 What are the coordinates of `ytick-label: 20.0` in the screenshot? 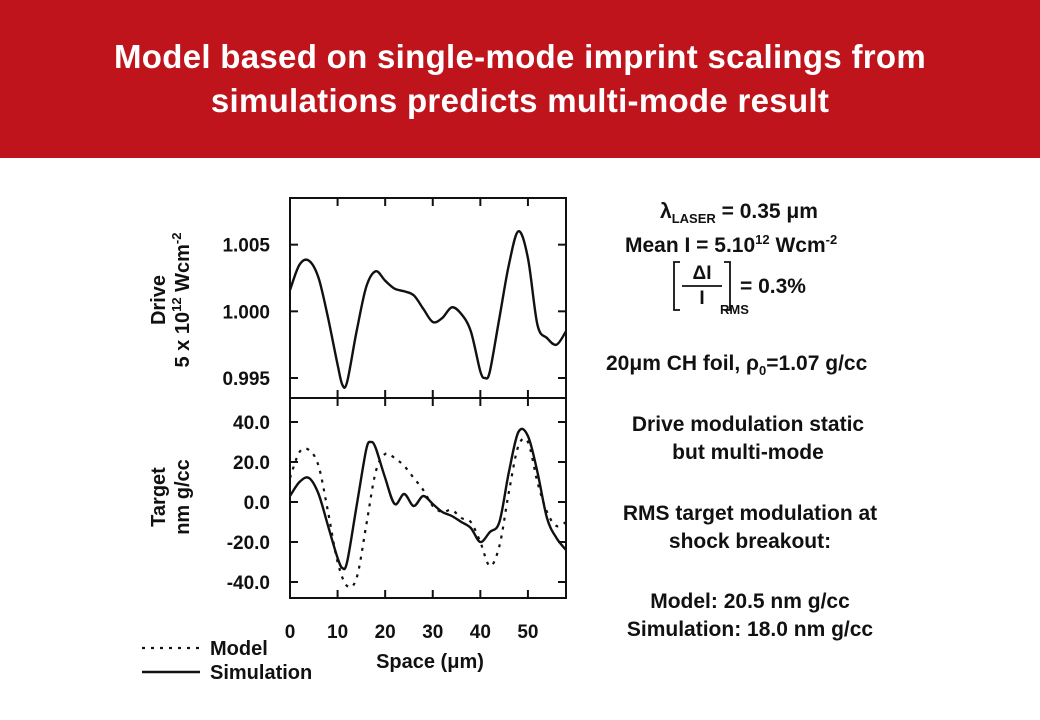 It's located at (251, 463).